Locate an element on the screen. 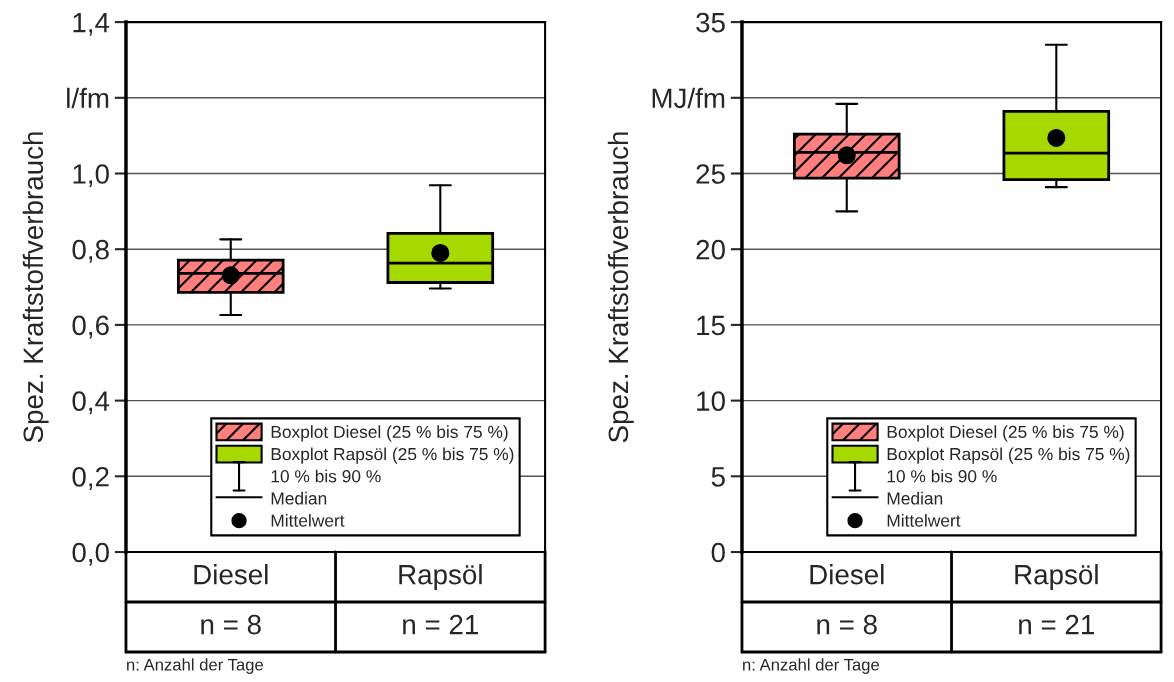  y-tick-label: 0 is located at coordinates (718, 552).